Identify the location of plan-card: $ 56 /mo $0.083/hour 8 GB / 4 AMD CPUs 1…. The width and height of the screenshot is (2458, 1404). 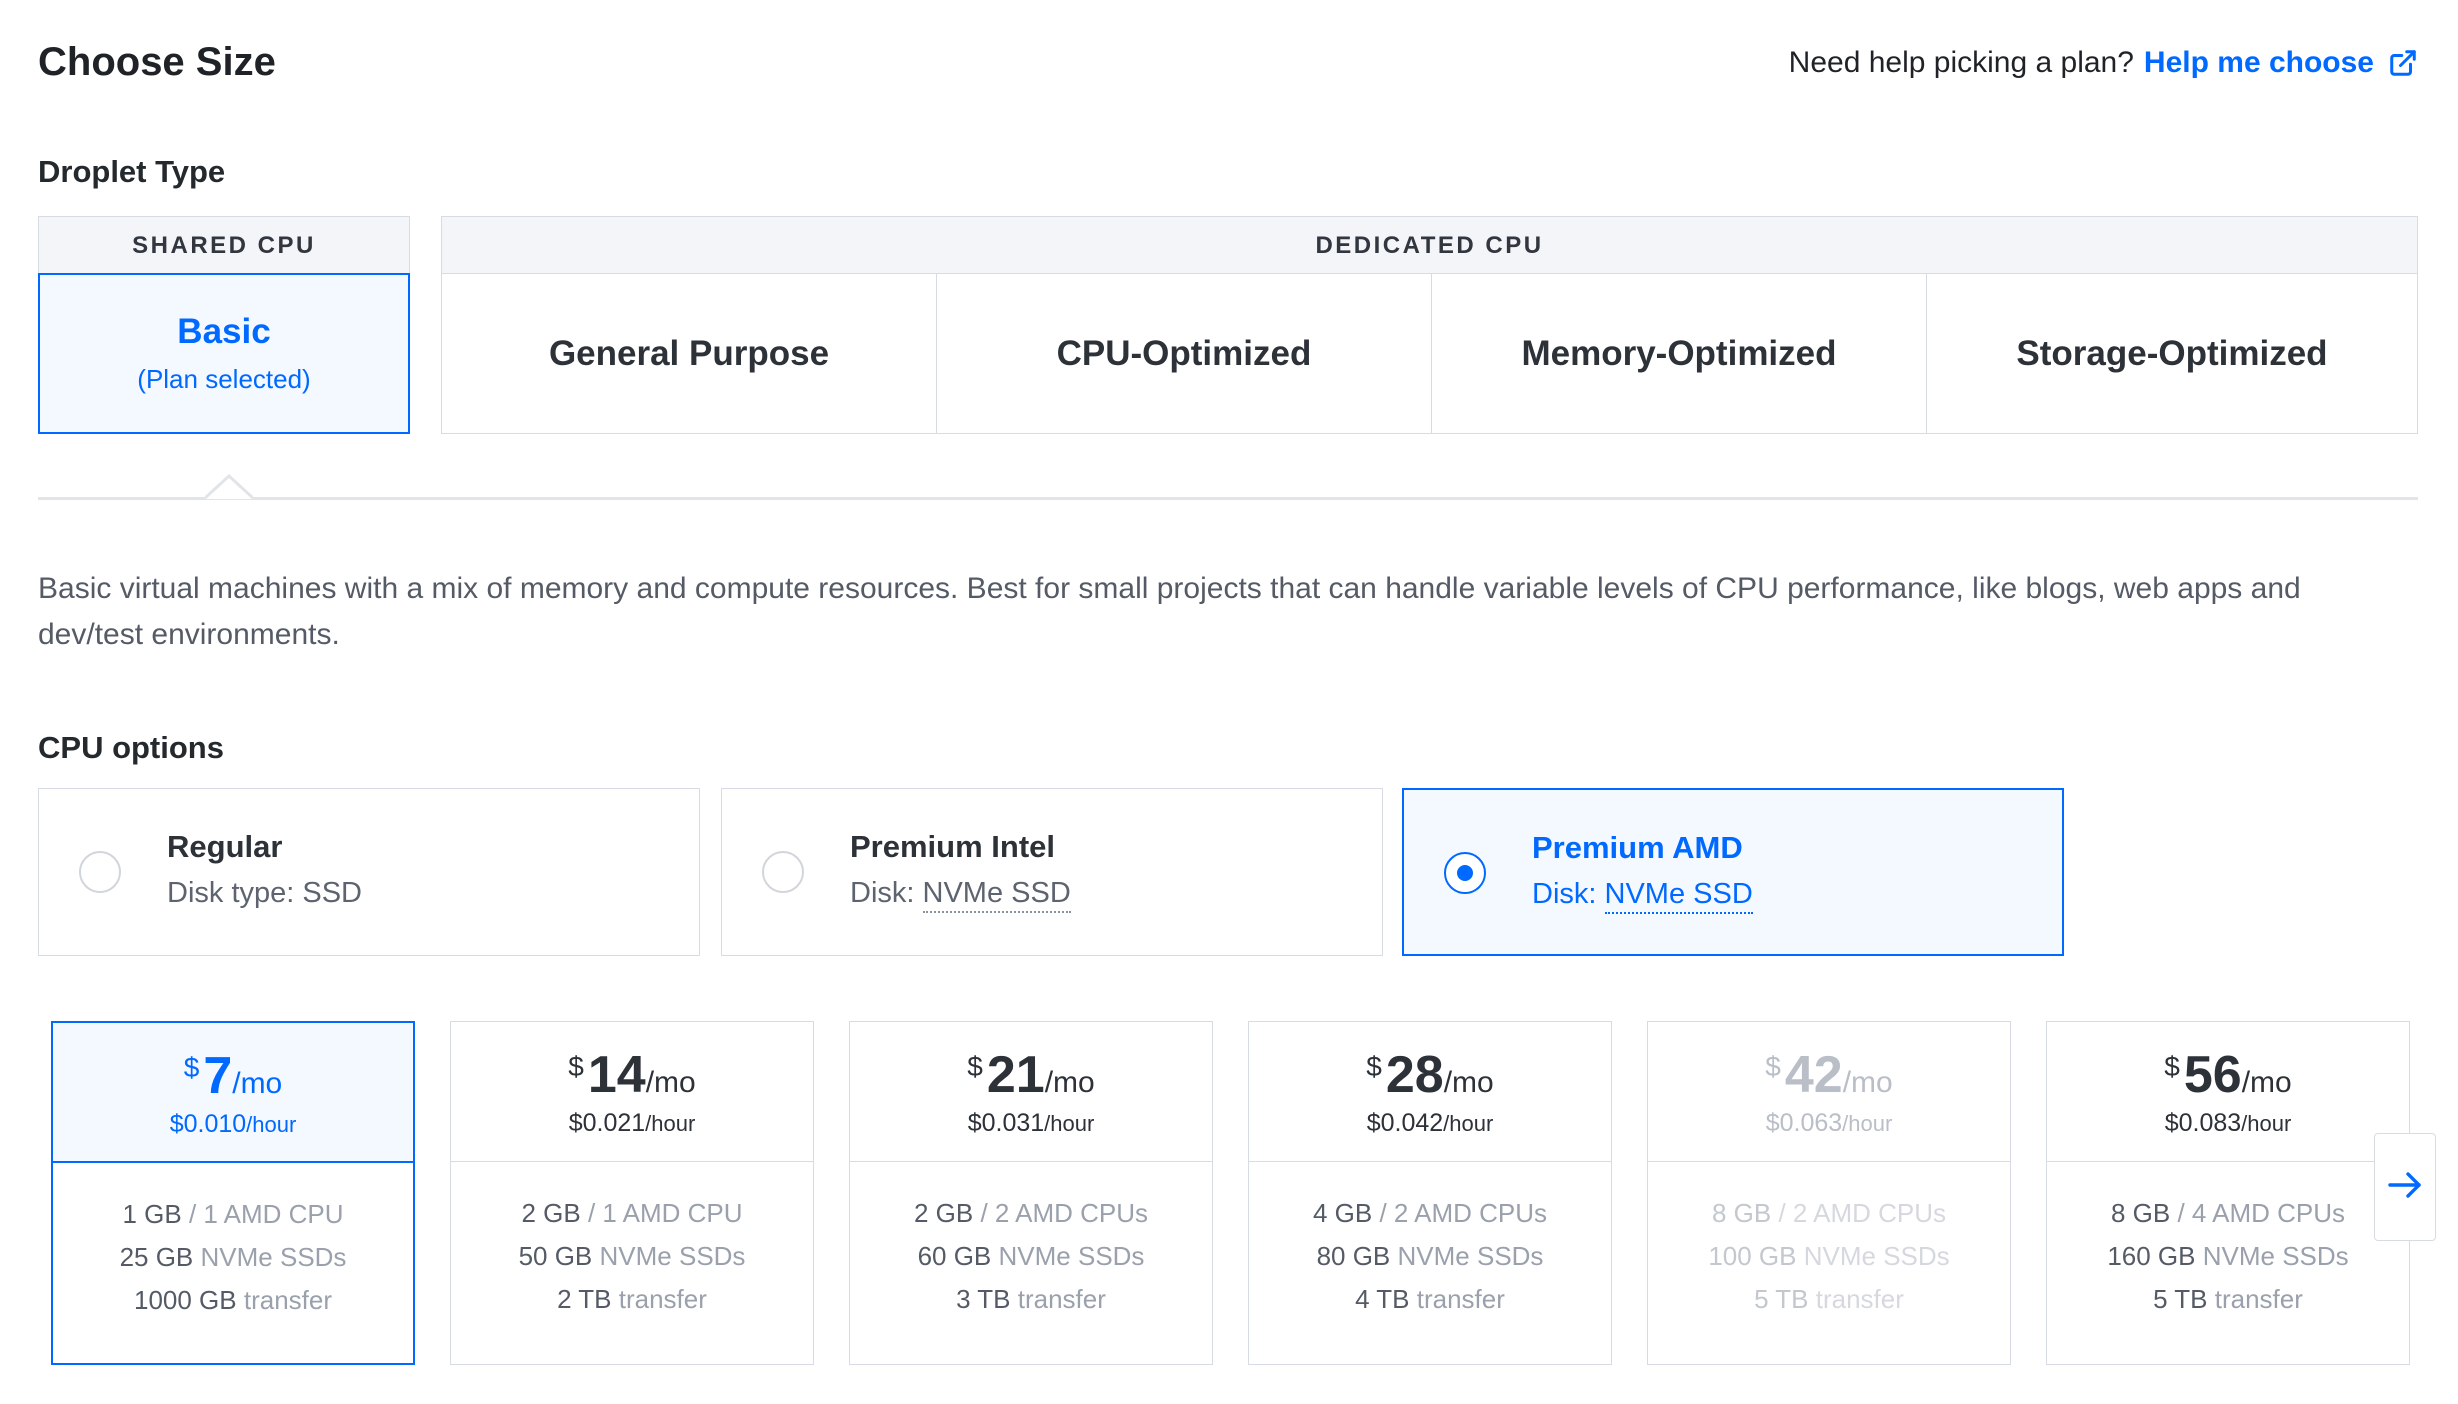
(2228, 1193).